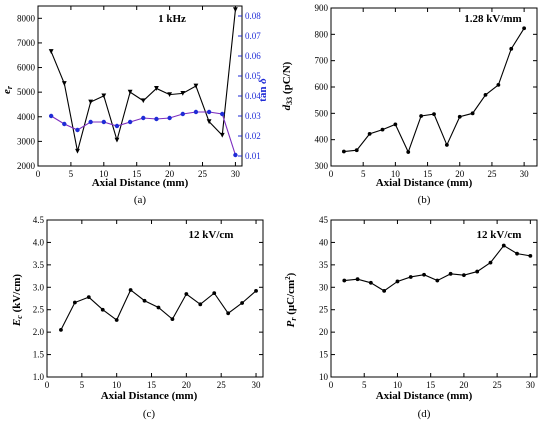  Describe the element at coordinates (324, 310) in the screenshot. I see `y-tick-label: 25` at that location.